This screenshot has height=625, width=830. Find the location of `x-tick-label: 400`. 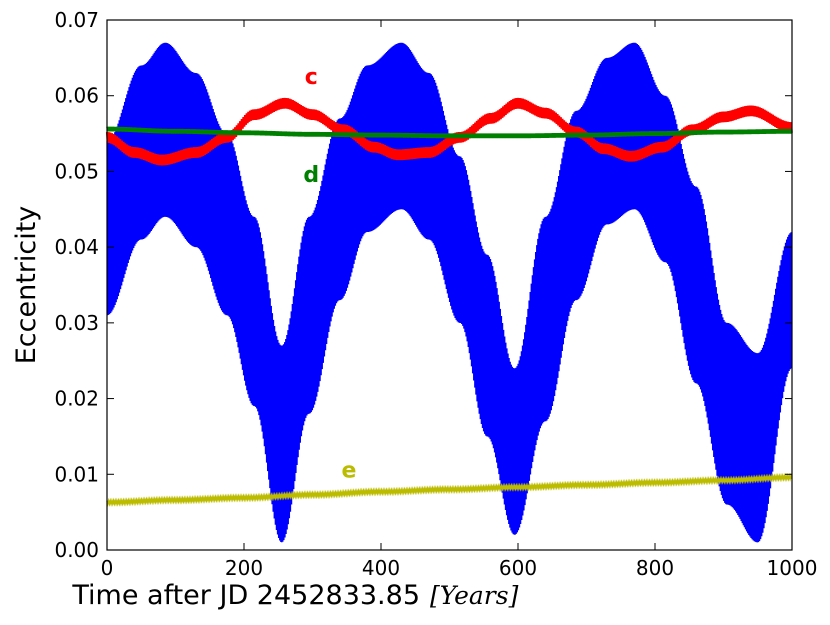

x-tick-label: 400 is located at coordinates (381, 568).